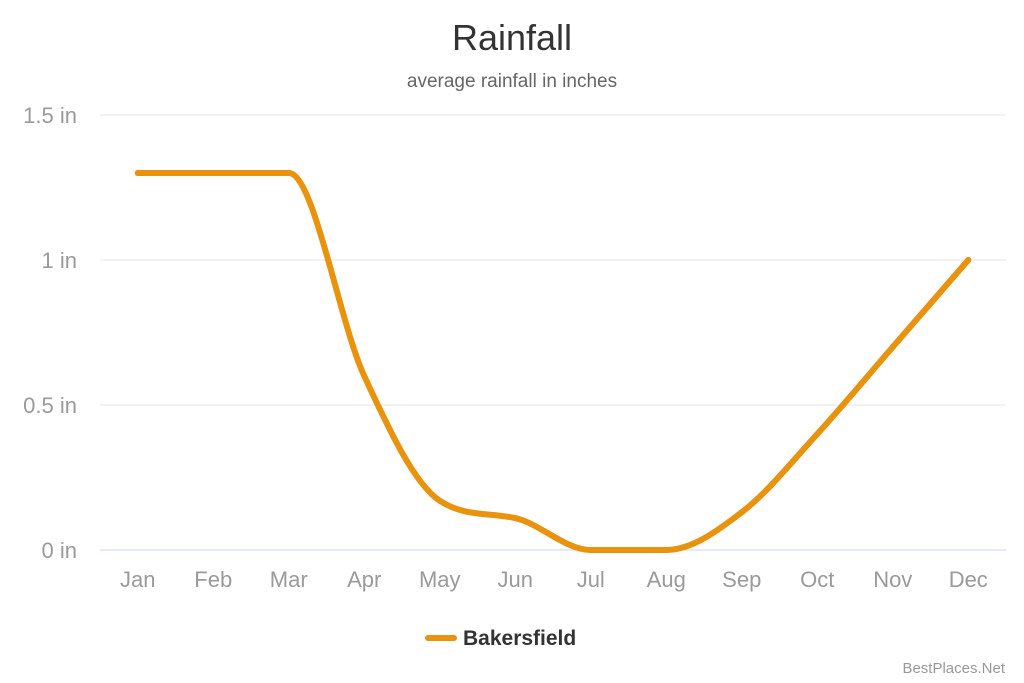 The height and width of the screenshot is (683, 1024). What do you see at coordinates (554, 579) in the screenshot?
I see `x-axis-ticks: Jan Feb Mar Apr May Jun Jul Aug Sep Oct Nov Dec` at bounding box center [554, 579].